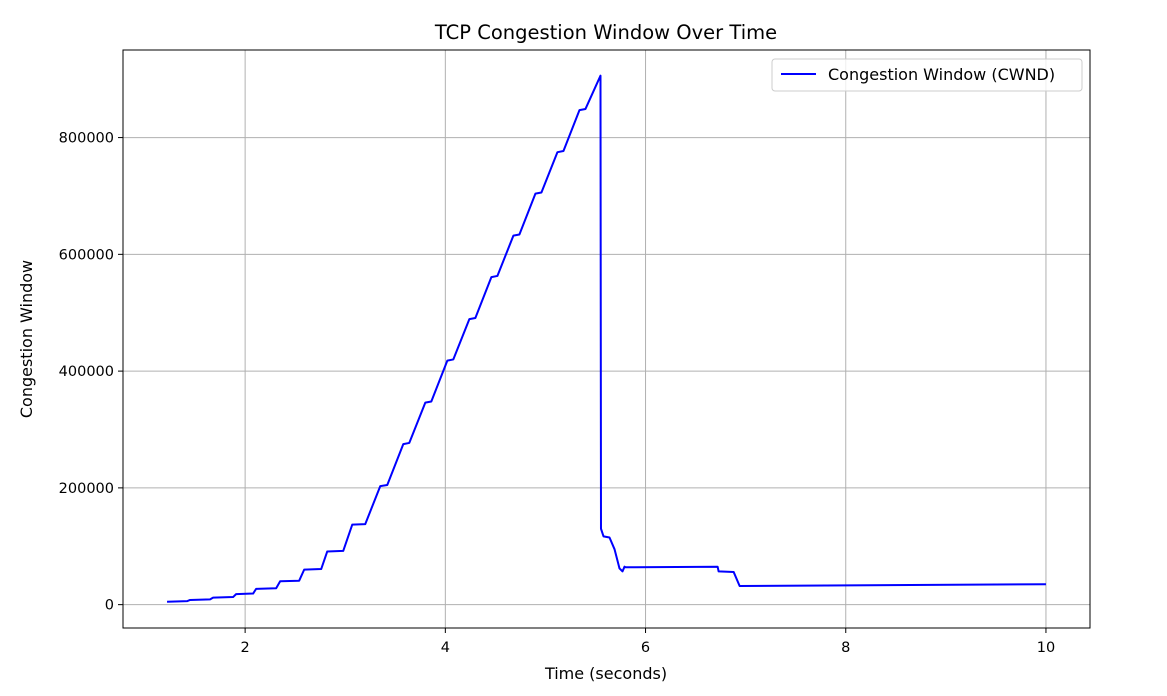 The image size is (1167, 696). I want to click on y-axis: 0 200000 400000 600000 800000, so click(91, 372).